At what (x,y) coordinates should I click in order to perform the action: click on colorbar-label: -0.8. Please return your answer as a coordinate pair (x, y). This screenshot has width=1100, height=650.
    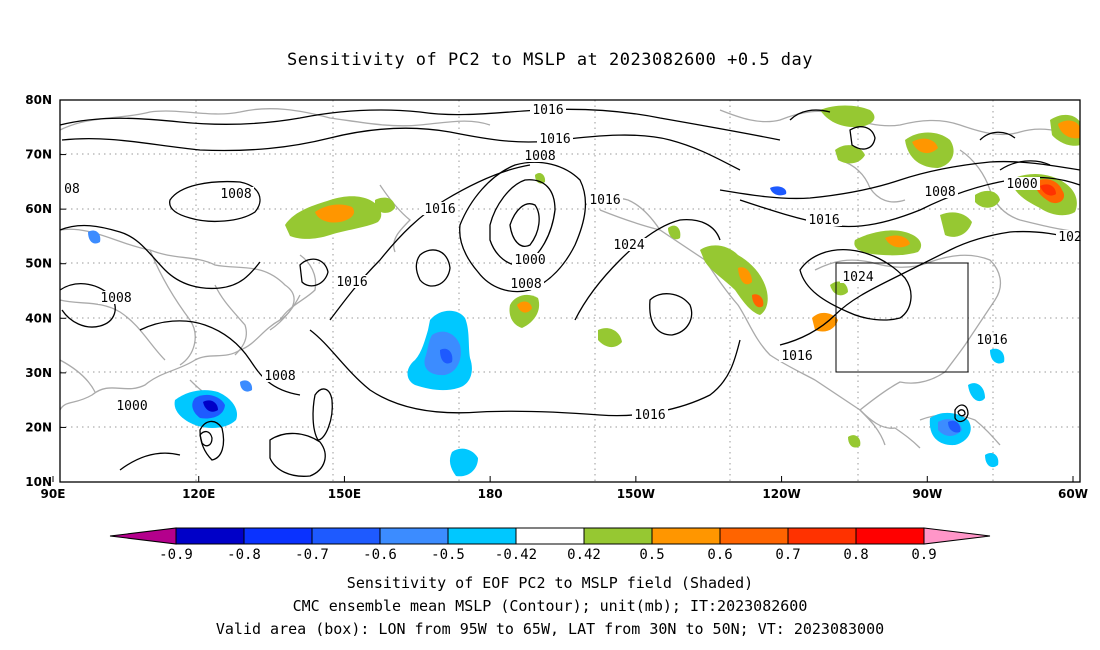
    Looking at the image, I should click on (244, 555).